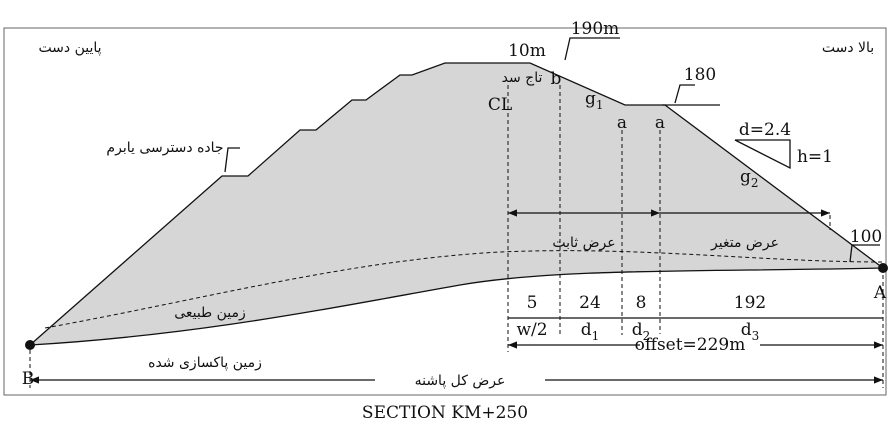 Image resolution: width=890 pixels, height=427 pixels. What do you see at coordinates (500, 105) in the screenshot?
I see `centerline: CL` at bounding box center [500, 105].